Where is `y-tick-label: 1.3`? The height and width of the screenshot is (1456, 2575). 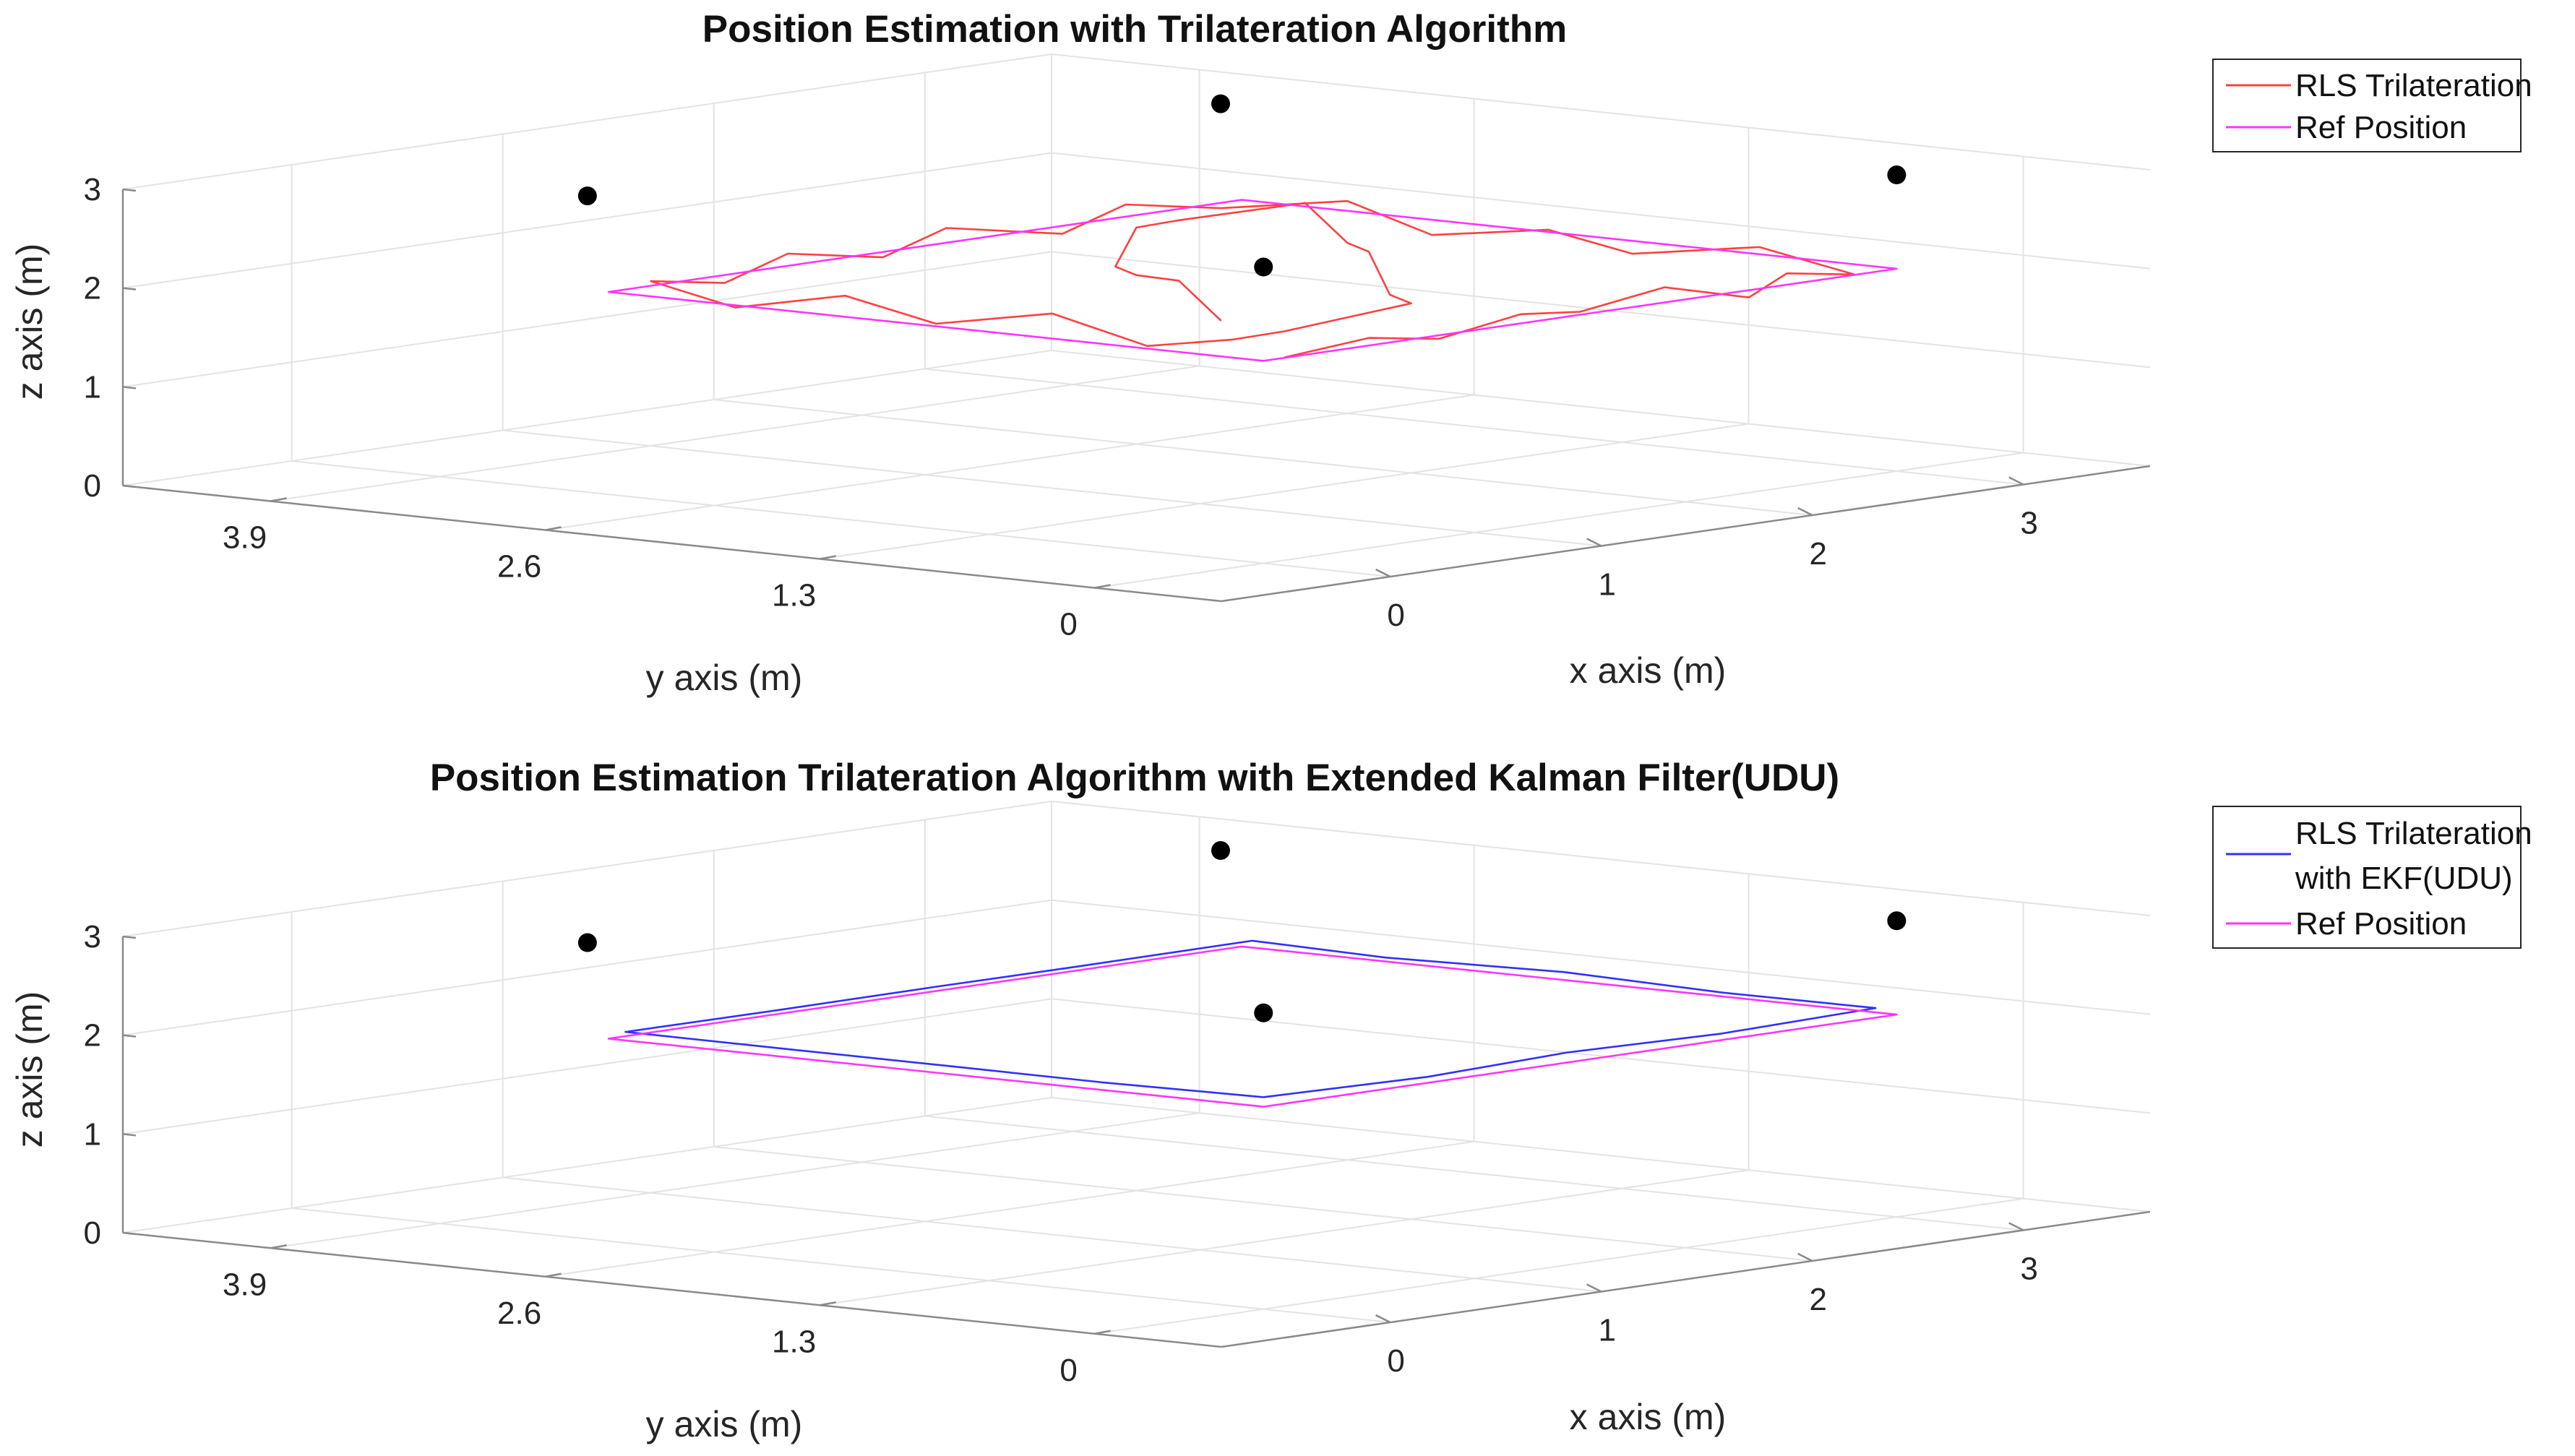 y-tick-label: 1.3 is located at coordinates (794, 1341).